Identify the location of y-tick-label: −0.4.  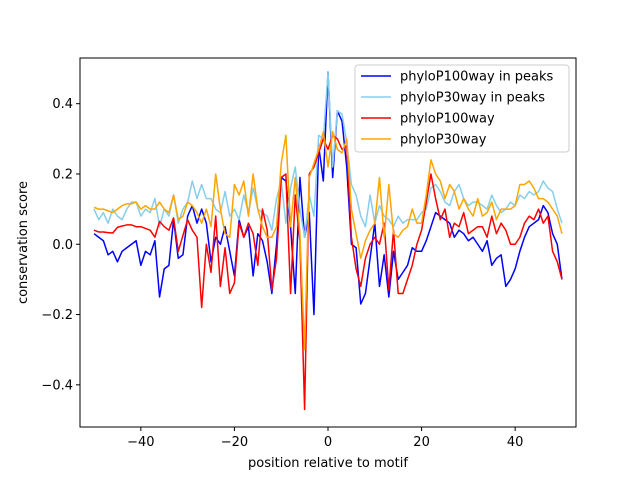
(57, 385).